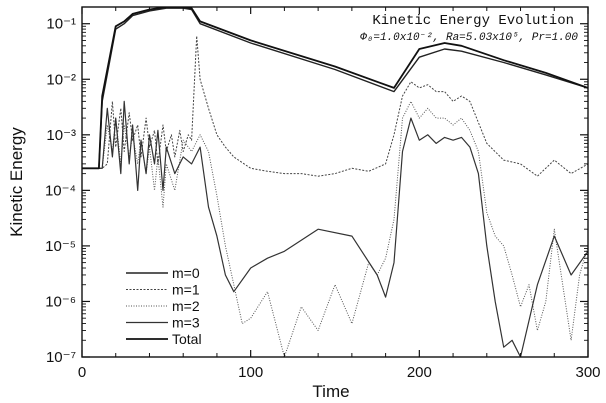  Describe the element at coordinates (186, 273) in the screenshot. I see `legend-label: m=0` at that location.